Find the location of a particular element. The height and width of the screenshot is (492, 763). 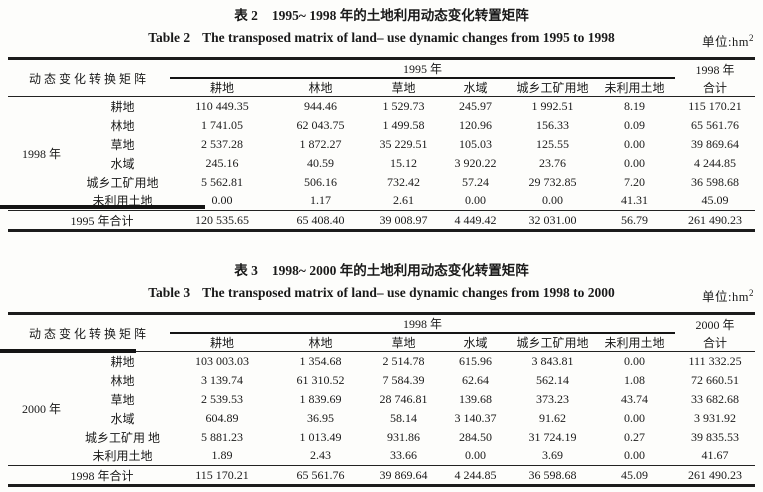

table3-header-row1: 动态变化转换矩阵 1998 年 2000 年 is located at coordinates (381, 332).